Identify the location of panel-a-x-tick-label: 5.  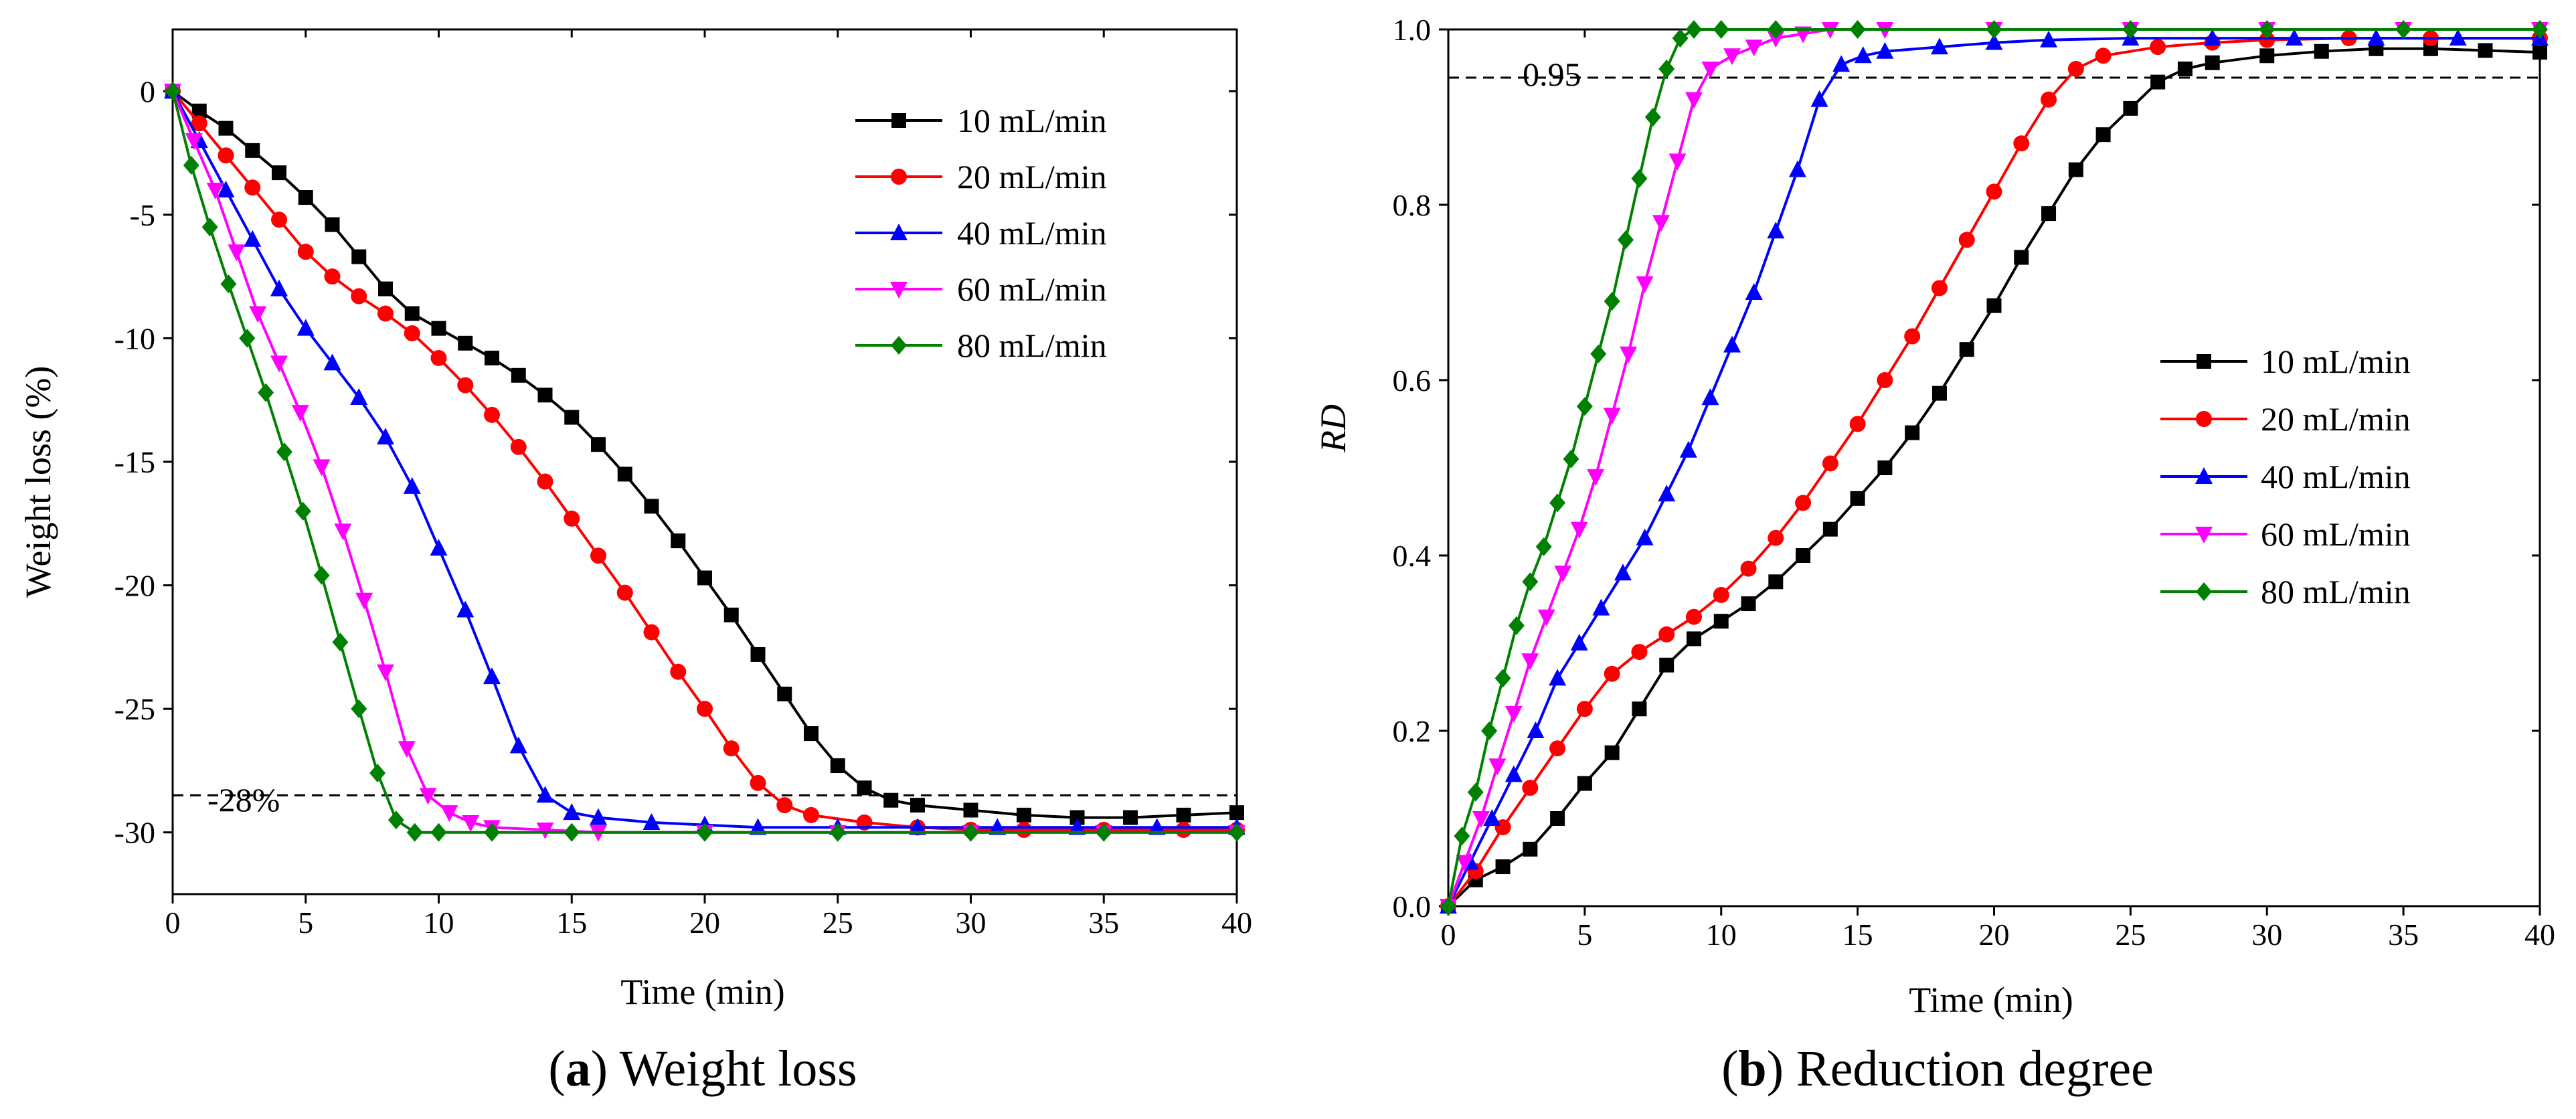
(305, 923).